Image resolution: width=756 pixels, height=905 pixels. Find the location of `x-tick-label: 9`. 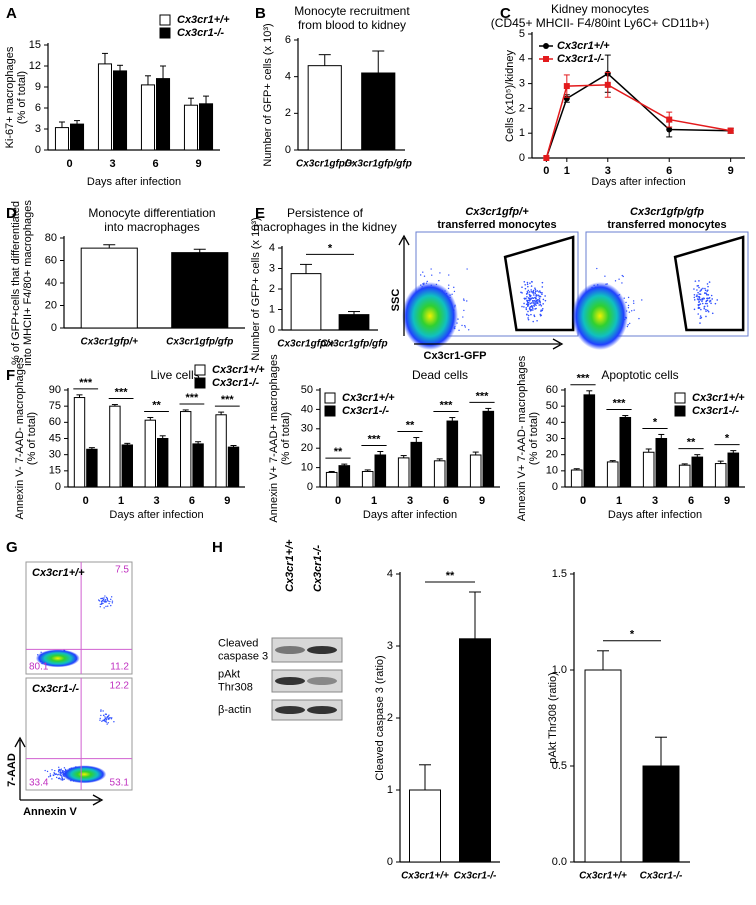

x-tick-label: 9 is located at coordinates (227, 501).